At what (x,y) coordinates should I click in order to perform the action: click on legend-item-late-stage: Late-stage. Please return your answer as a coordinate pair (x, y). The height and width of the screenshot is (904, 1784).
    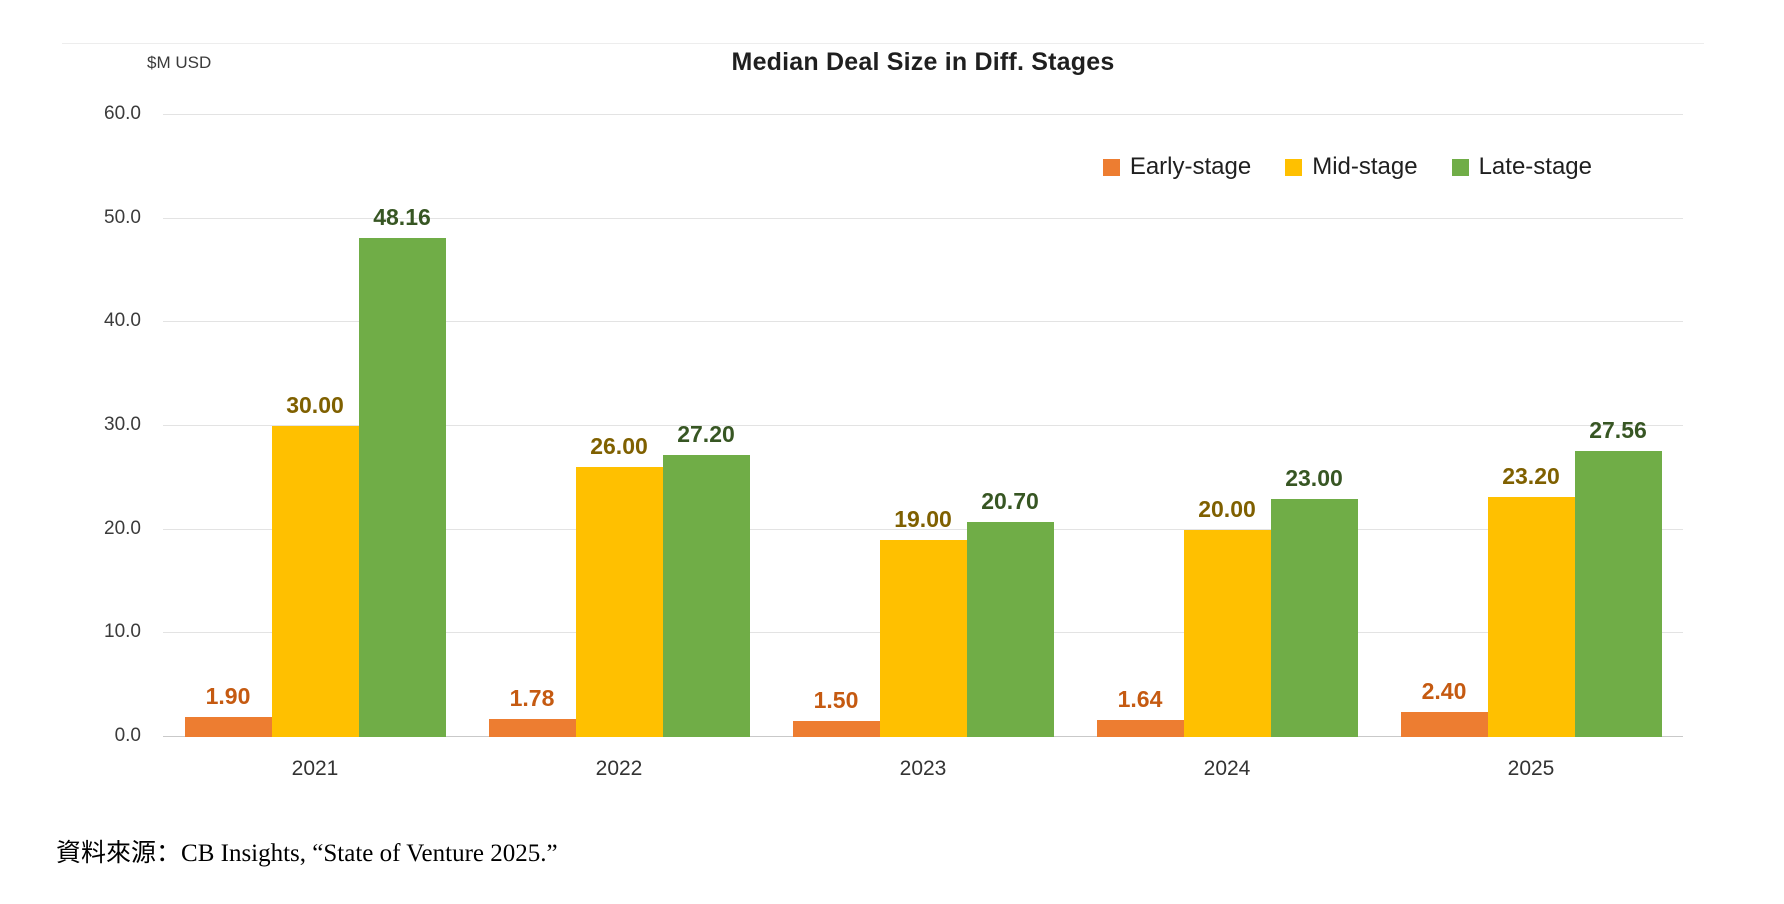
    Looking at the image, I should click on (1521, 167).